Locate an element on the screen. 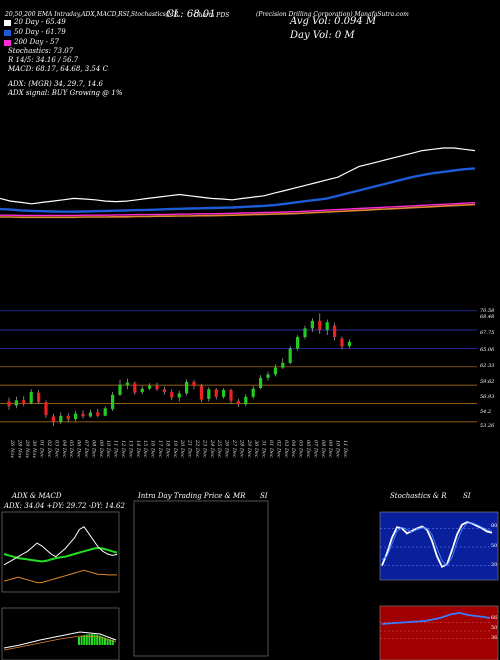 The height and width of the screenshot is (660, 500). rsi-label: 50 is located at coordinates (494, 628).